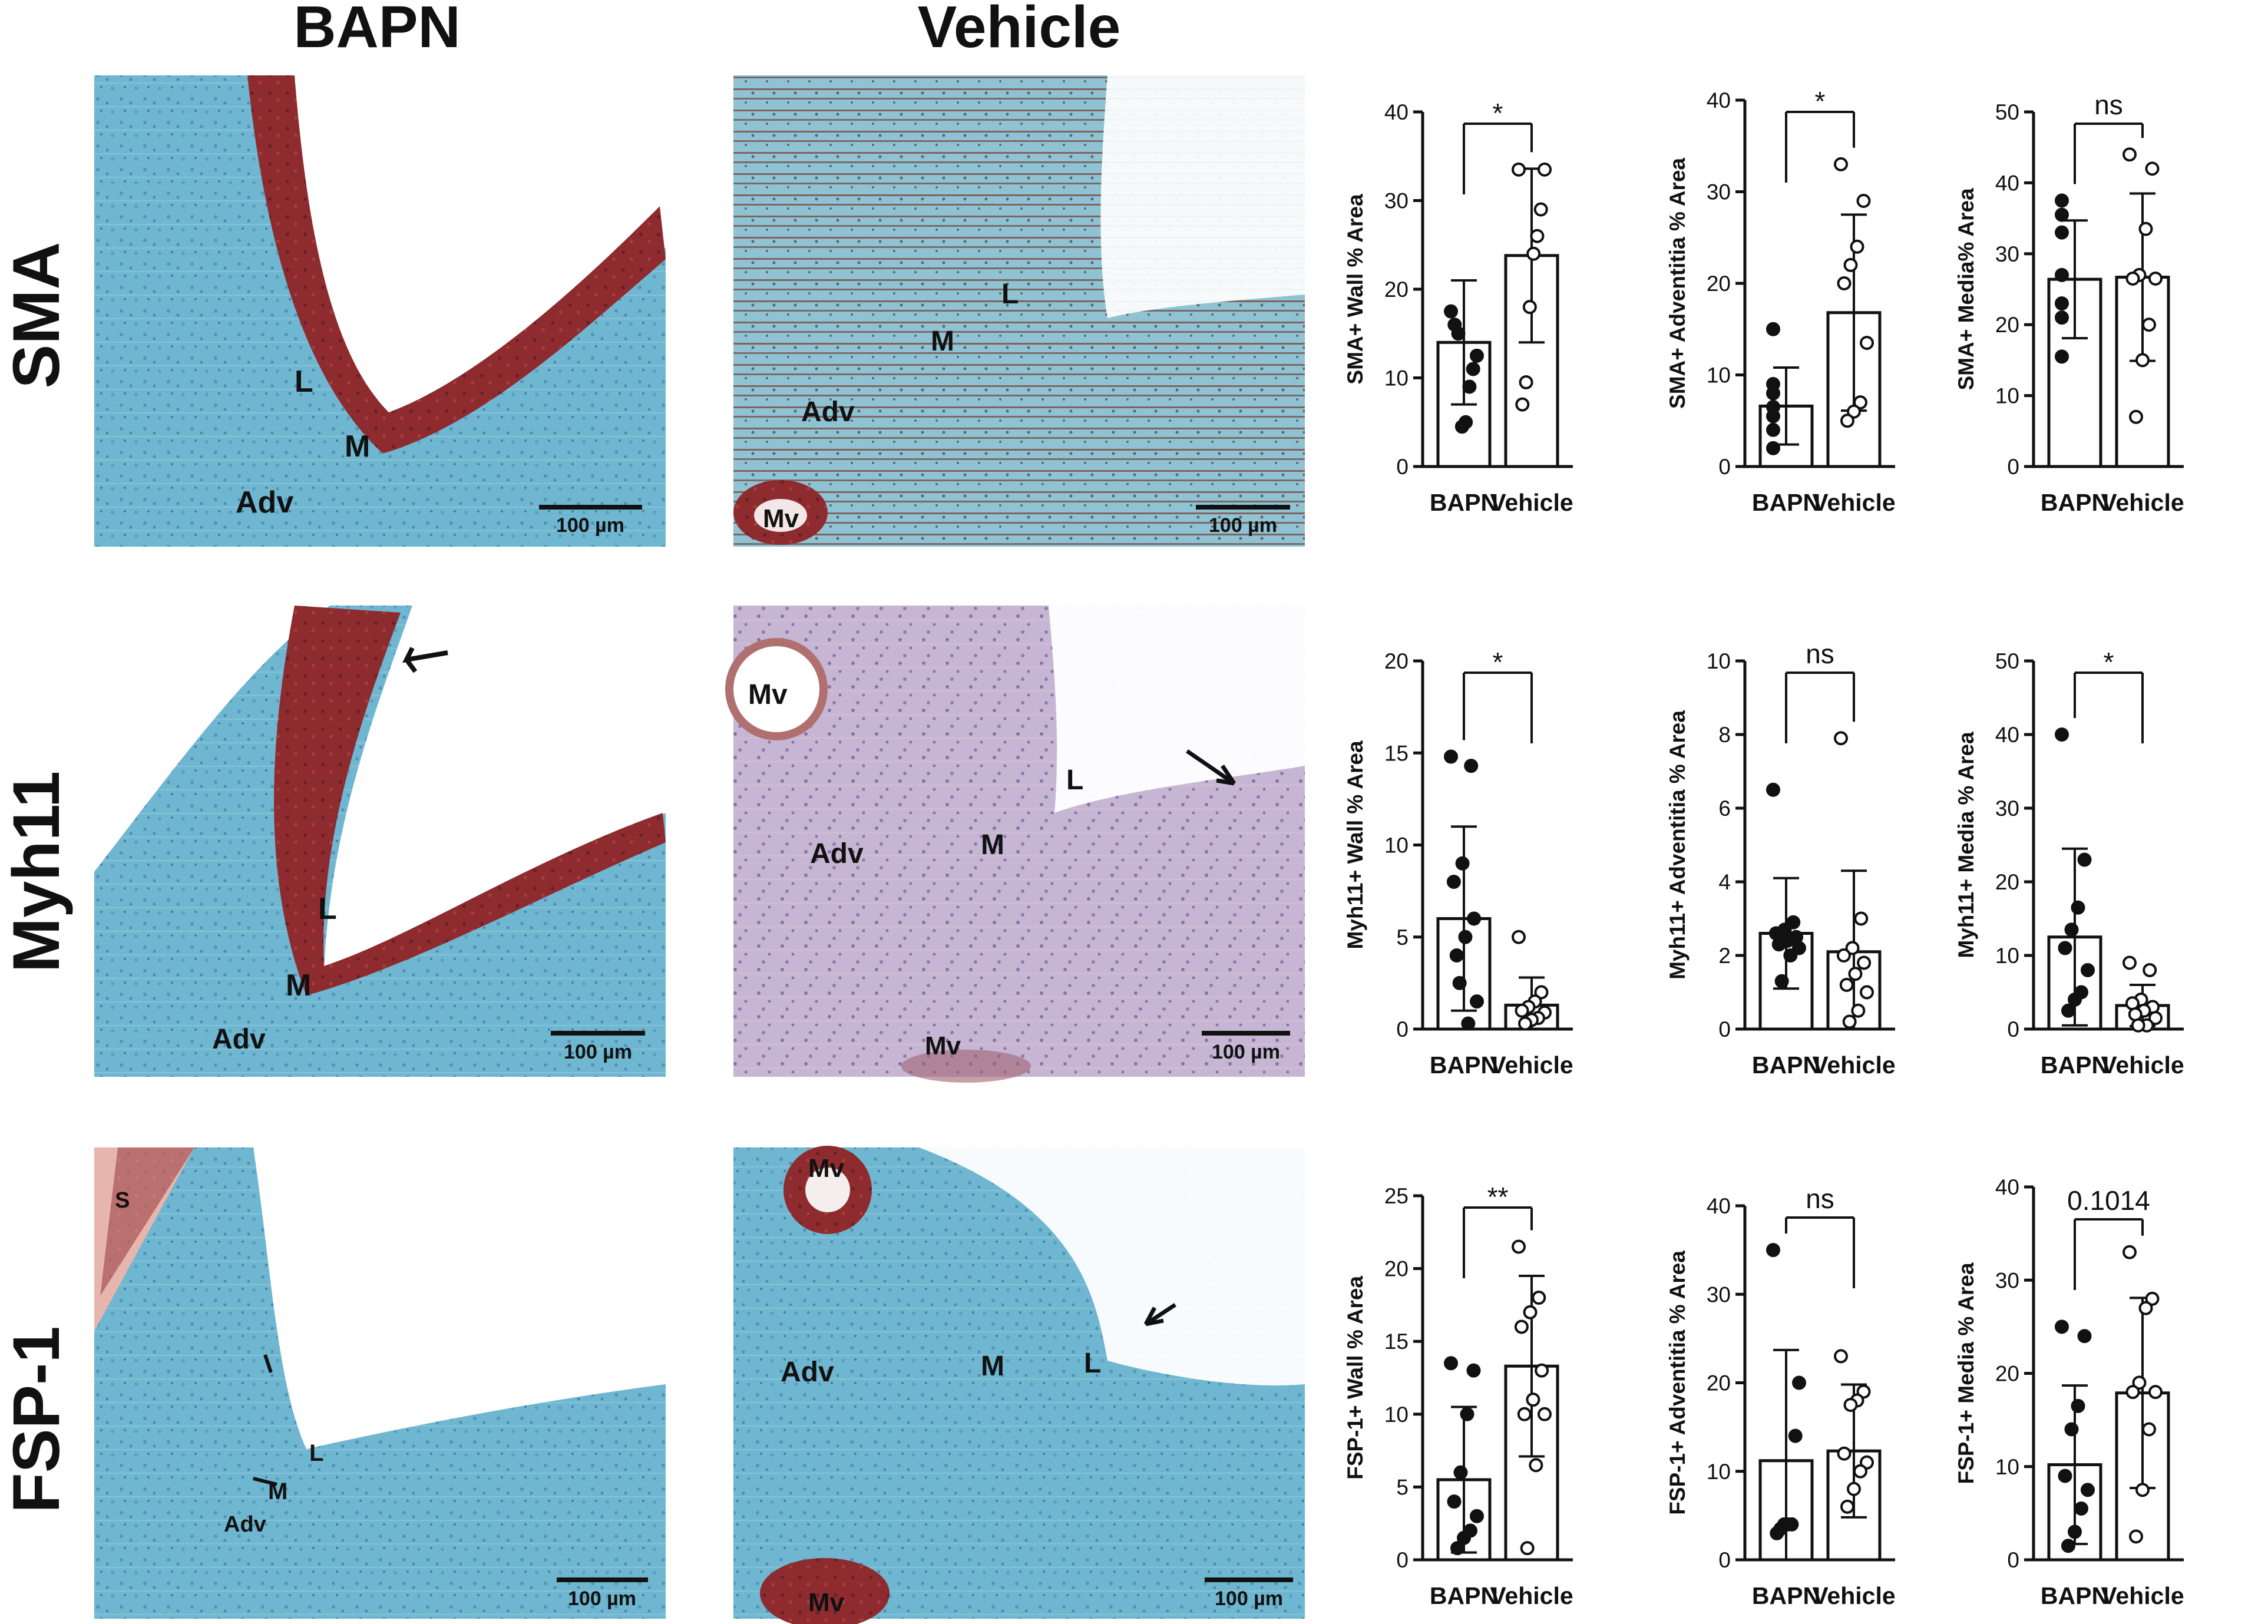 The width and height of the screenshot is (2268, 1624). I want to click on micrograph-sma-vehicle: L M Adv Mv 100 µm, so click(1019, 311).